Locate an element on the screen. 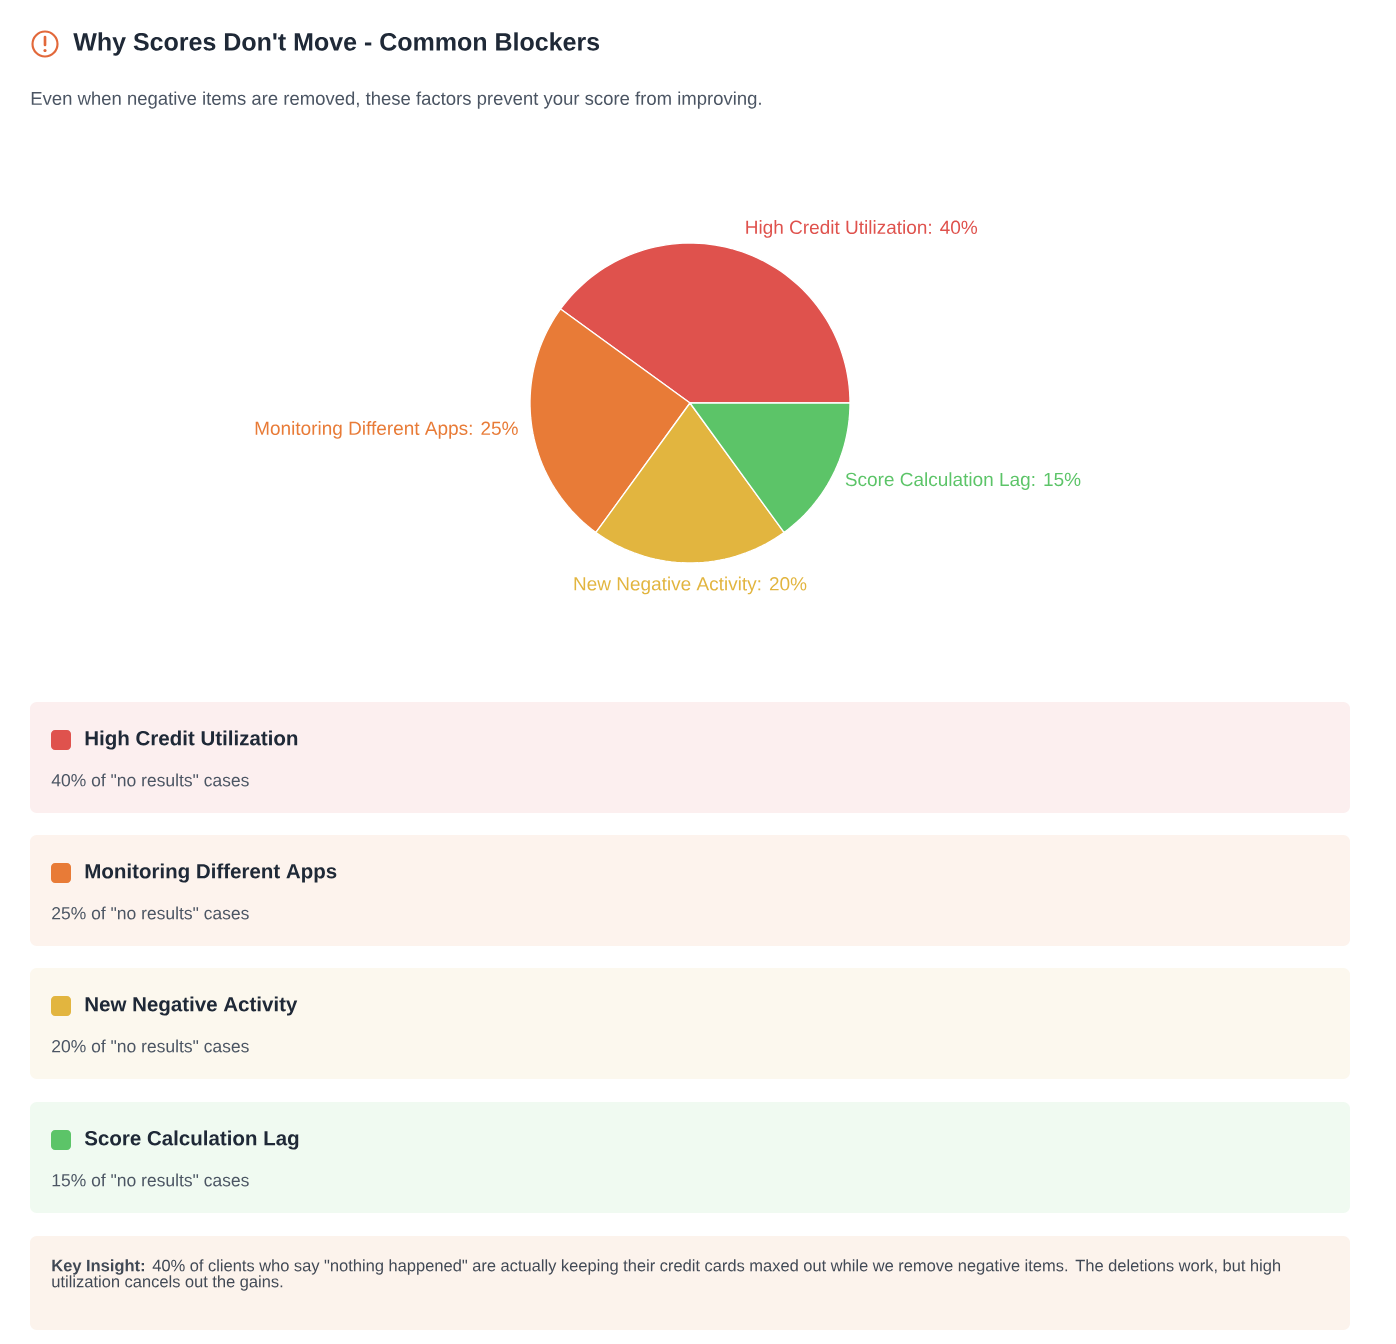 Image resolution: width=1396 pixels, height=1344 pixels. text: 40% of "no results" cases is located at coordinates (150, 780).